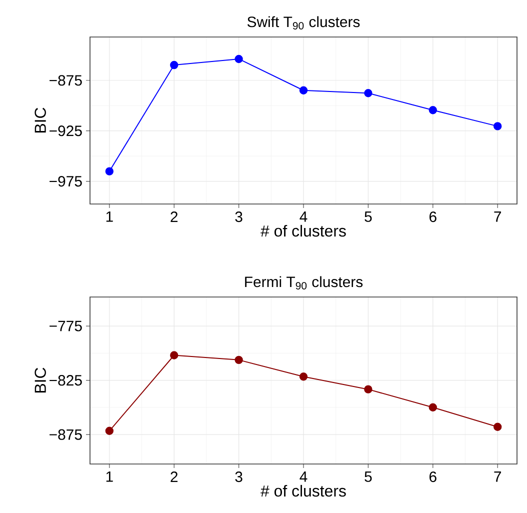 This screenshot has width=527, height=513. What do you see at coordinates (303, 23) in the screenshot?
I see `chart-title: Swift T$_{90}$ clusters` at bounding box center [303, 23].